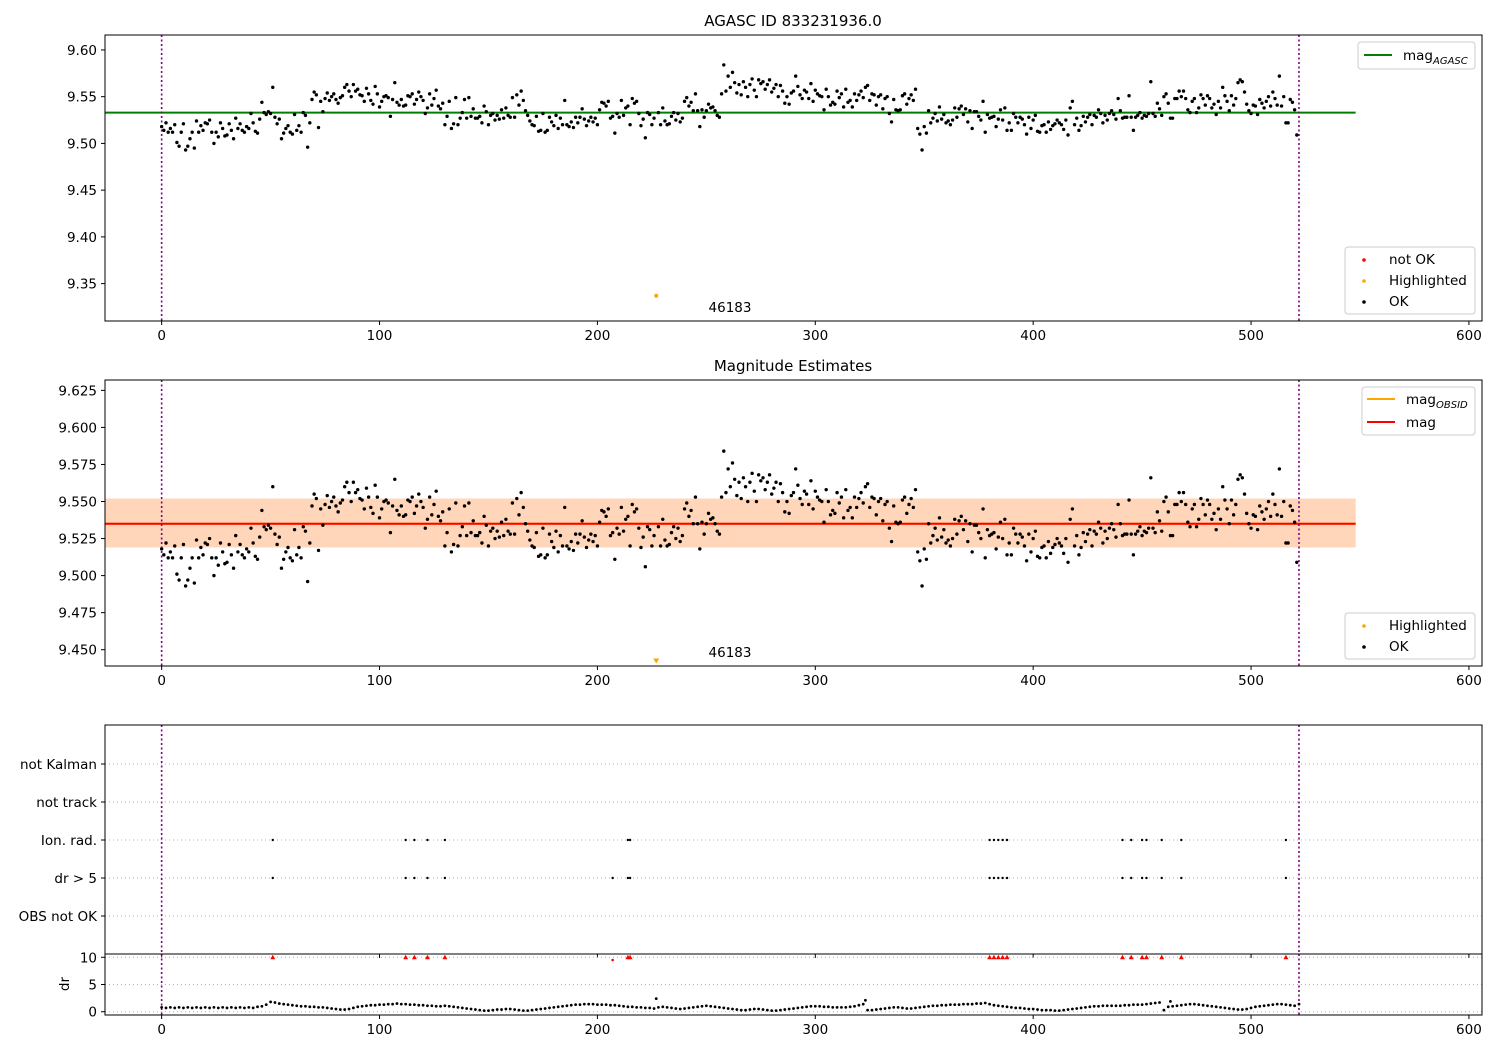 The height and width of the screenshot is (1050, 1500). What do you see at coordinates (58, 765) in the screenshot?
I see `flag-row-label: not Kalman` at bounding box center [58, 765].